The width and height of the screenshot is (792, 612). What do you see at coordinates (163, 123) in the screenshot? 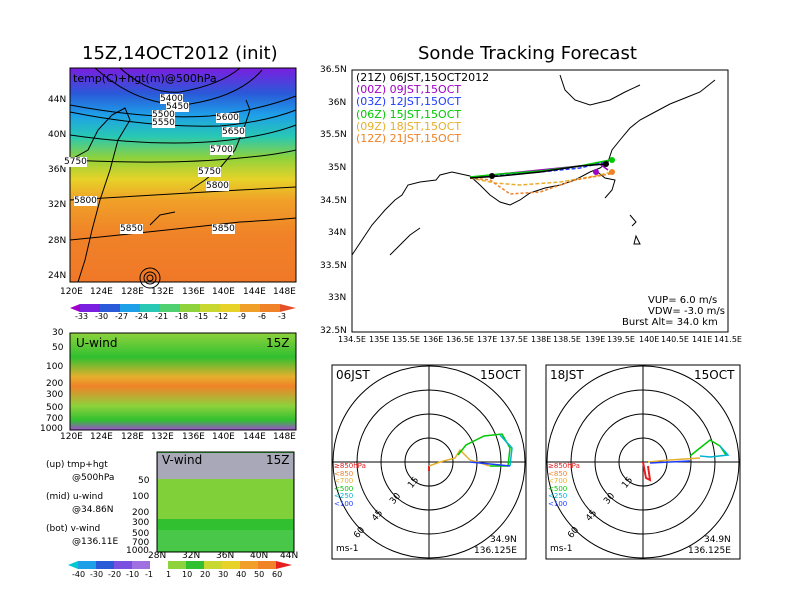
I see `contour-label: 5550` at bounding box center [163, 123].